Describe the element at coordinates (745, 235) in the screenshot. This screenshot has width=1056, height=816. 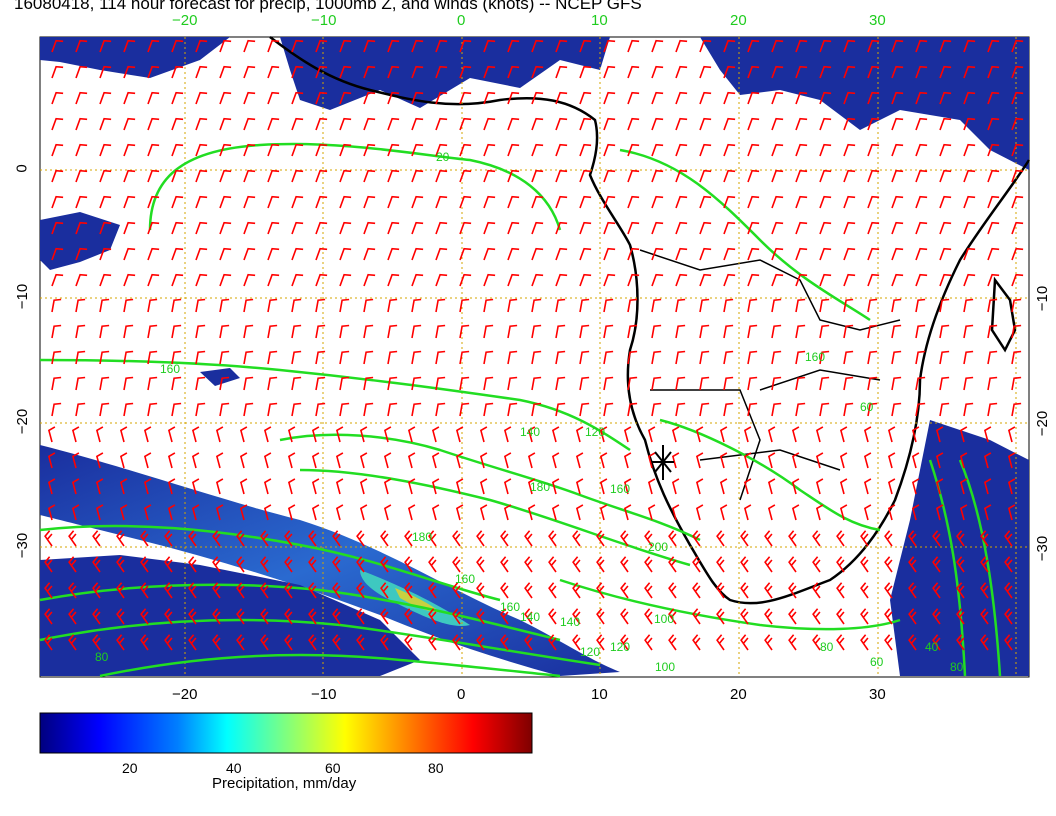
I see `contour-africa-interior` at that location.